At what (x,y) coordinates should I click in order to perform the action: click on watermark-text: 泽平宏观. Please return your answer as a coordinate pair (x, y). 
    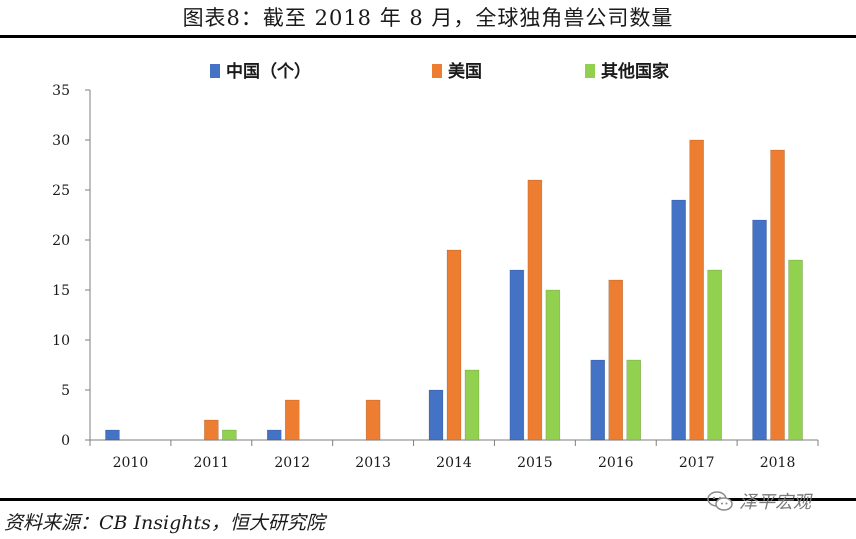
    Looking at the image, I should click on (775, 502).